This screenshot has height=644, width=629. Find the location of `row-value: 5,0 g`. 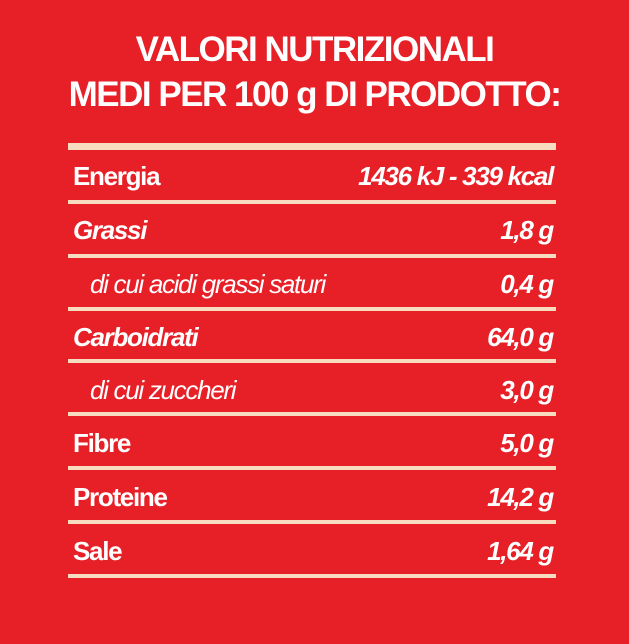

row-value: 5,0 g is located at coordinates (527, 443).